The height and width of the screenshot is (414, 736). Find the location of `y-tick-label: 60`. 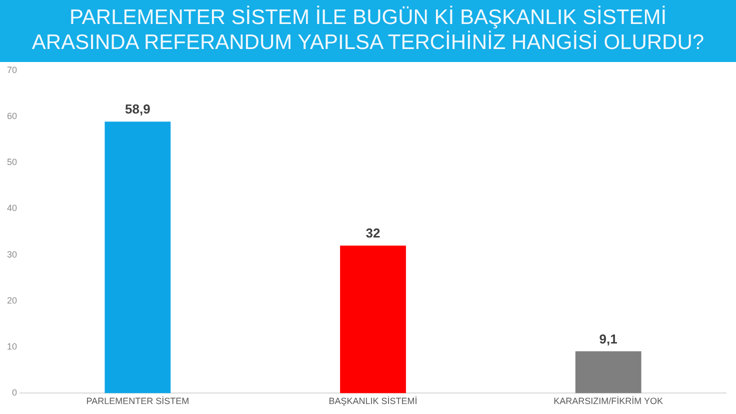

y-tick-label: 60 is located at coordinates (12, 116).